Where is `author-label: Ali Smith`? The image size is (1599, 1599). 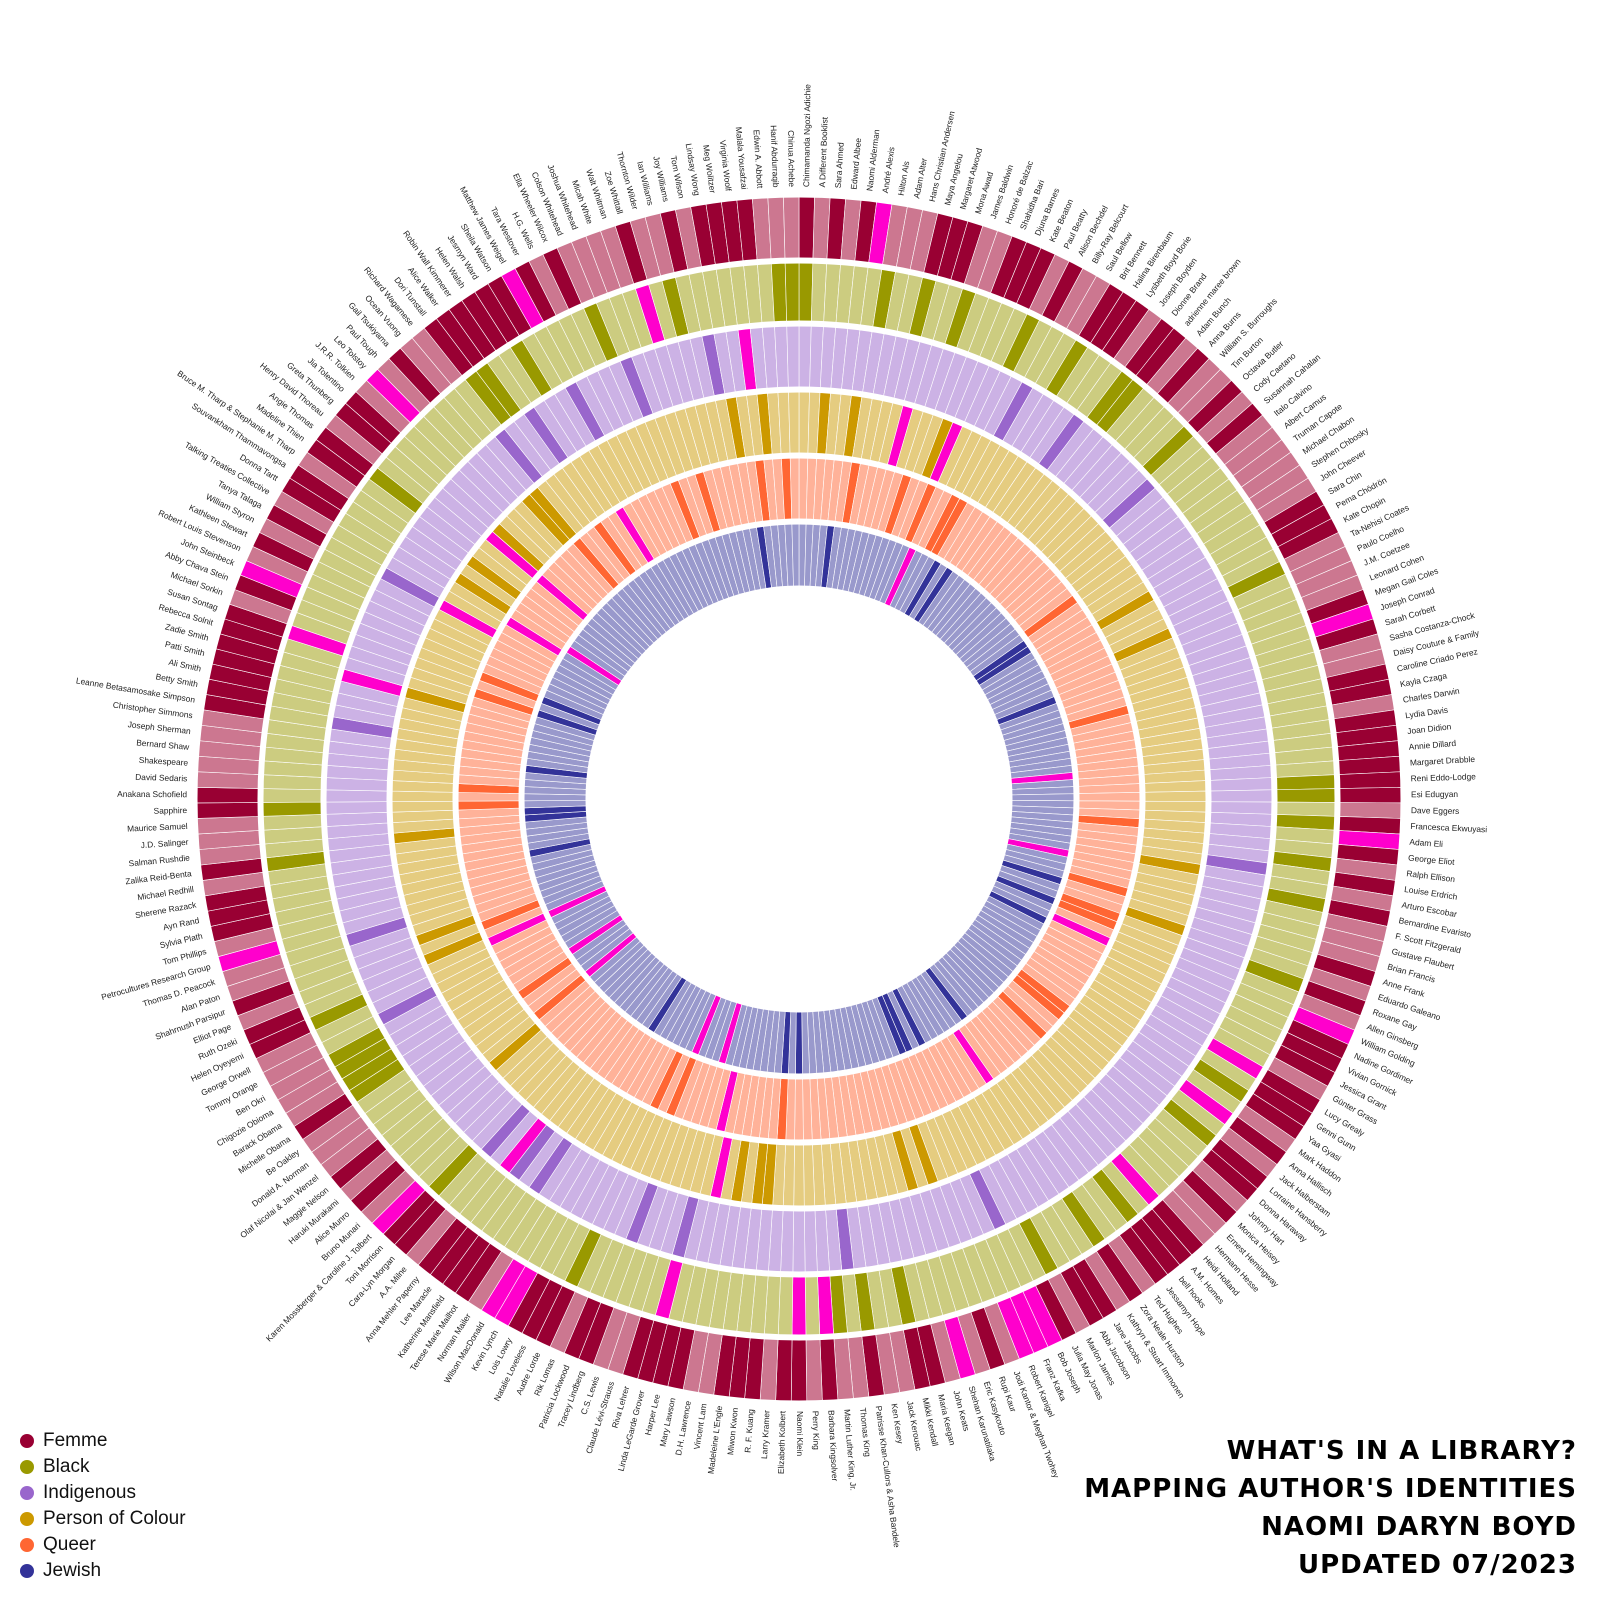 author-label: Ali Smith is located at coordinates (185, 665).